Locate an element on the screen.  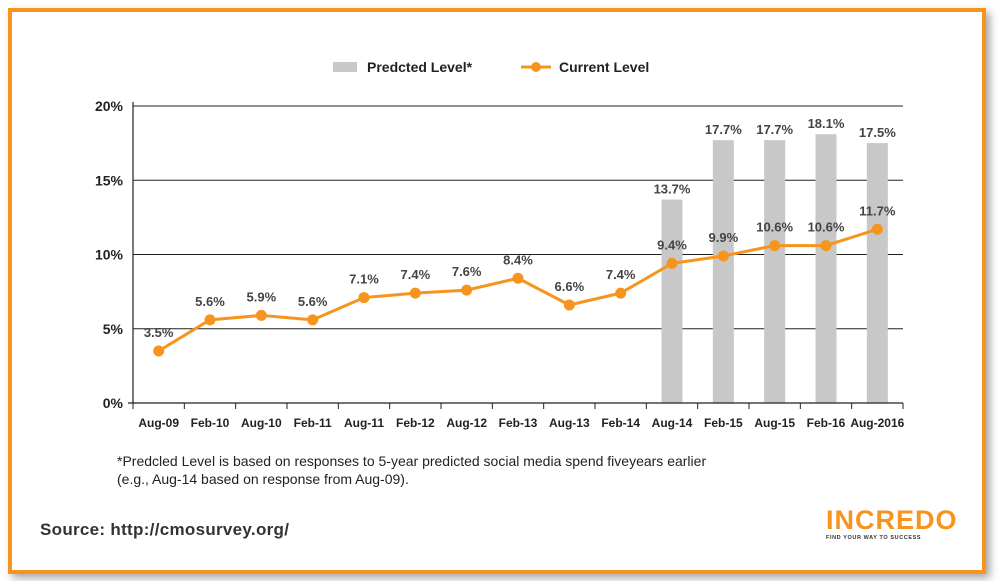
bar-data-label: 13.7% is located at coordinates (672, 189).